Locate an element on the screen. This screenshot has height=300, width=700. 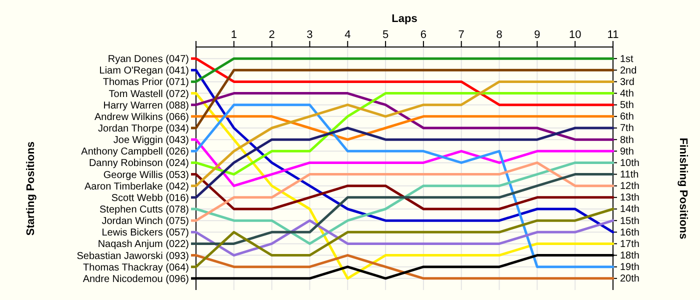
y-tick-label: 15th is located at coordinates (630, 221).